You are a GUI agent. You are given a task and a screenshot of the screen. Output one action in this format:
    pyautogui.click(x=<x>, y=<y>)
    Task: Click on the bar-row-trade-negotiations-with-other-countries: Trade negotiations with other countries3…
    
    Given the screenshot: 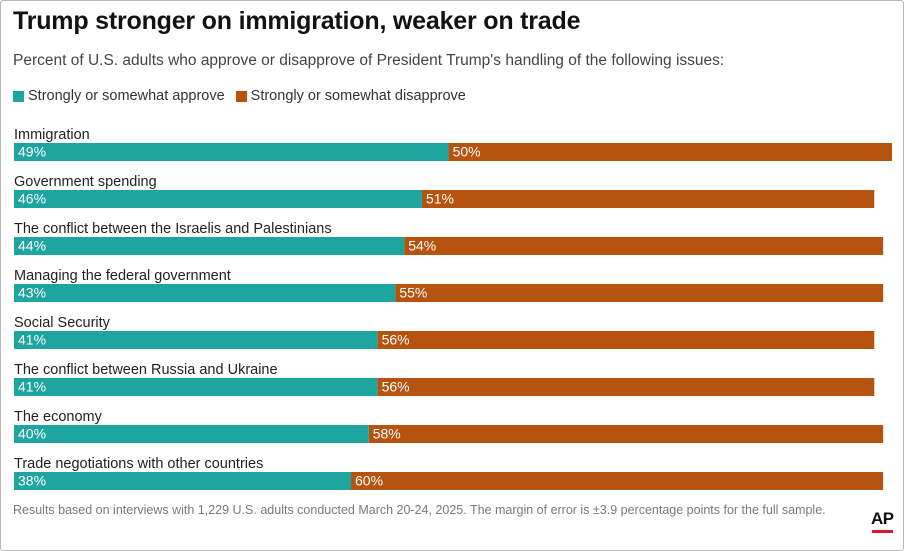 What is the action you would take?
    pyautogui.click(x=449, y=473)
    